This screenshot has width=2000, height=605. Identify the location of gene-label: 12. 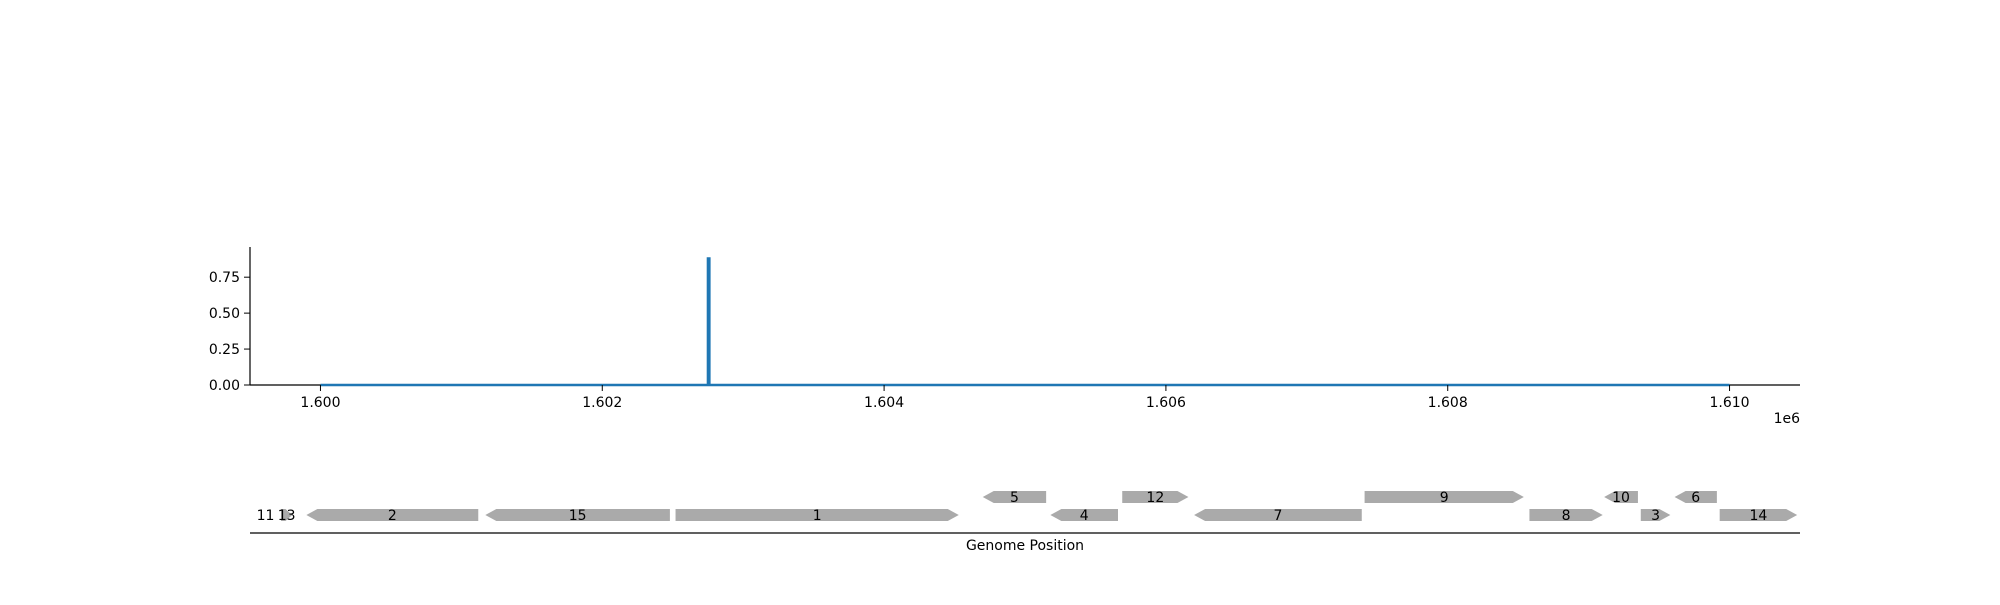
(1155, 498).